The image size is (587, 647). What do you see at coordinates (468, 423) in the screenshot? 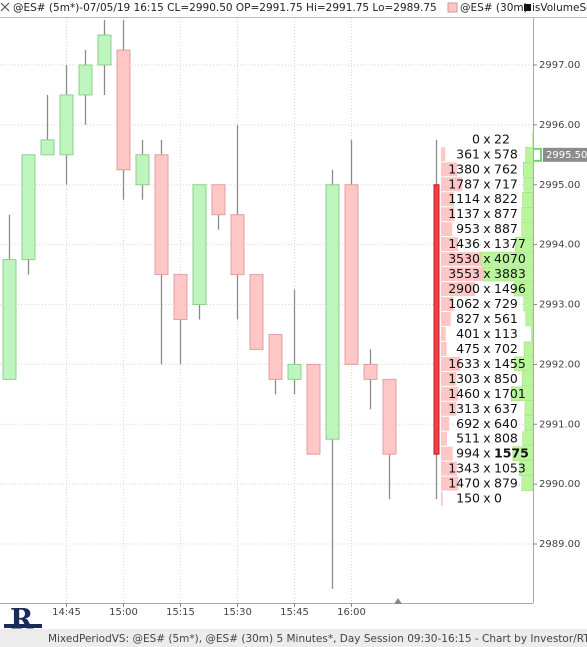
I see `bid-label: 692` at bounding box center [468, 423].